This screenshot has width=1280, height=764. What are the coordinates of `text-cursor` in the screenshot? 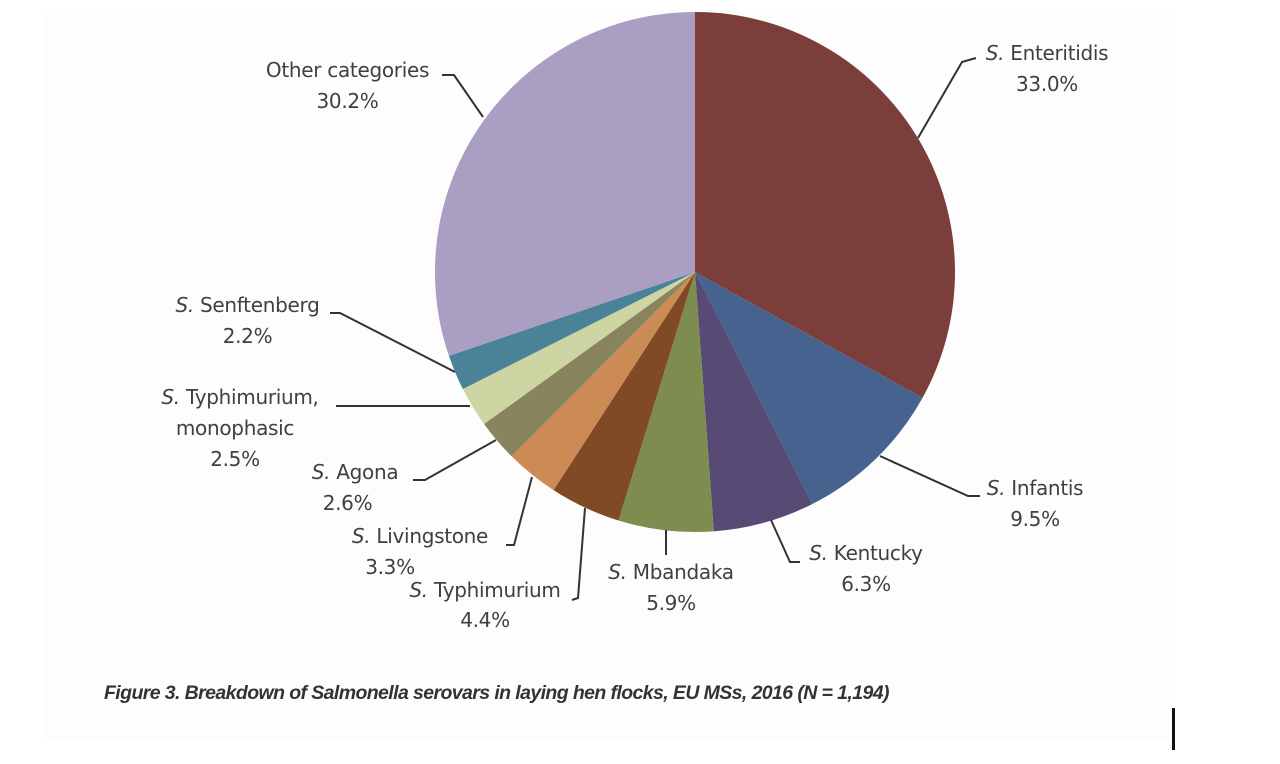 It's located at (1173, 729).